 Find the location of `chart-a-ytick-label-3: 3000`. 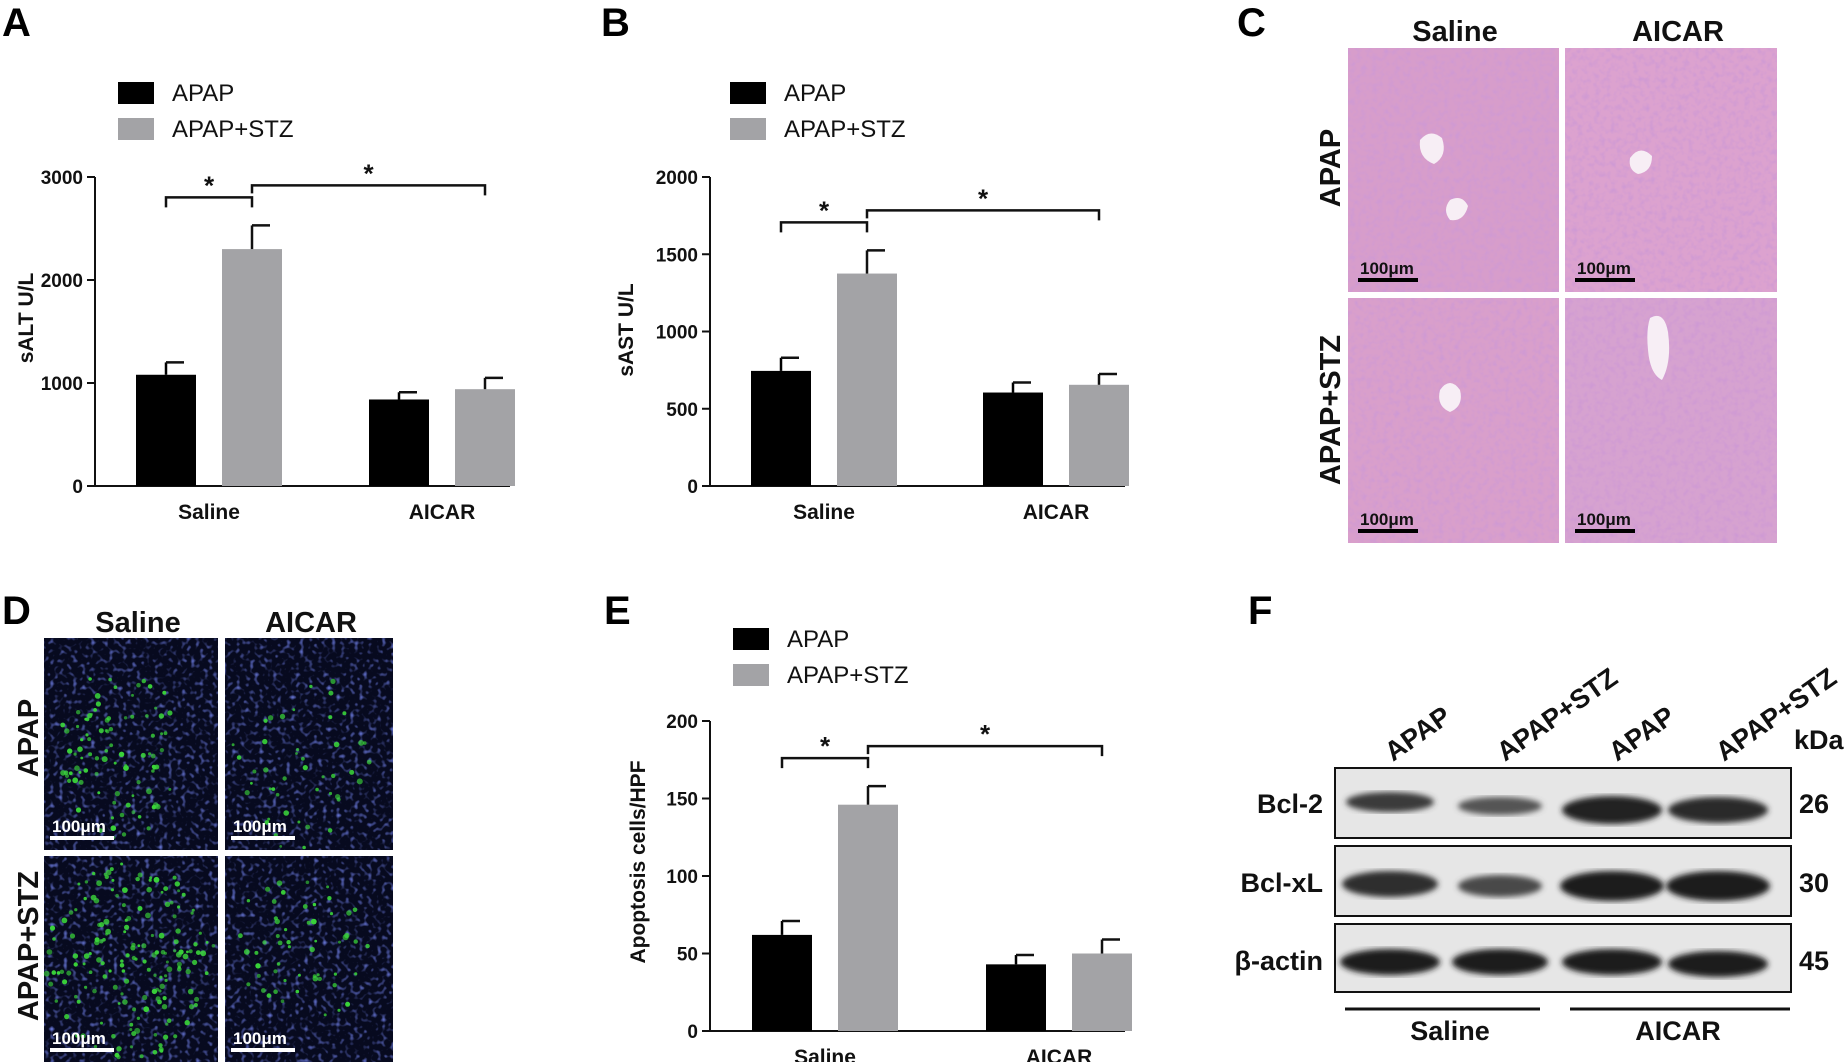

chart-a-ytick-label-3: 3000 is located at coordinates (62, 178).